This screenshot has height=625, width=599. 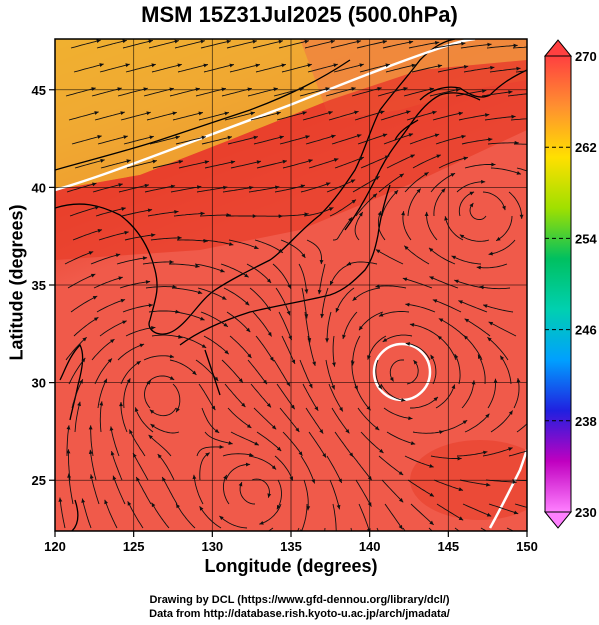 I want to click on colorbar-tick-label: 230, so click(x=586, y=512).